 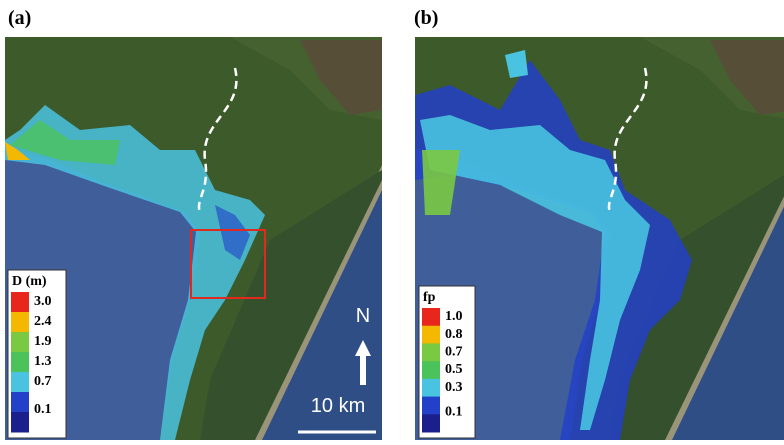 I want to click on legend-tick: 0.5, so click(x=454, y=369).